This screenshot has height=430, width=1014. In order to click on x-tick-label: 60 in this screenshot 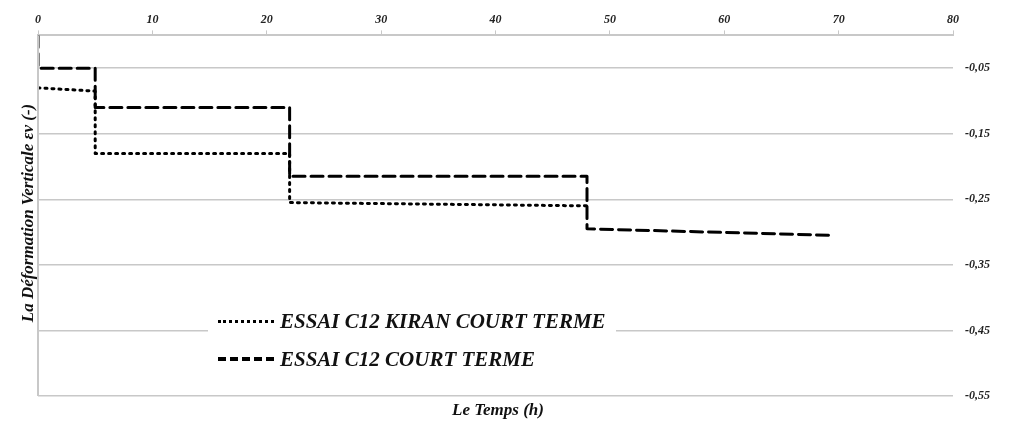, I will do `click(724, 19)`.